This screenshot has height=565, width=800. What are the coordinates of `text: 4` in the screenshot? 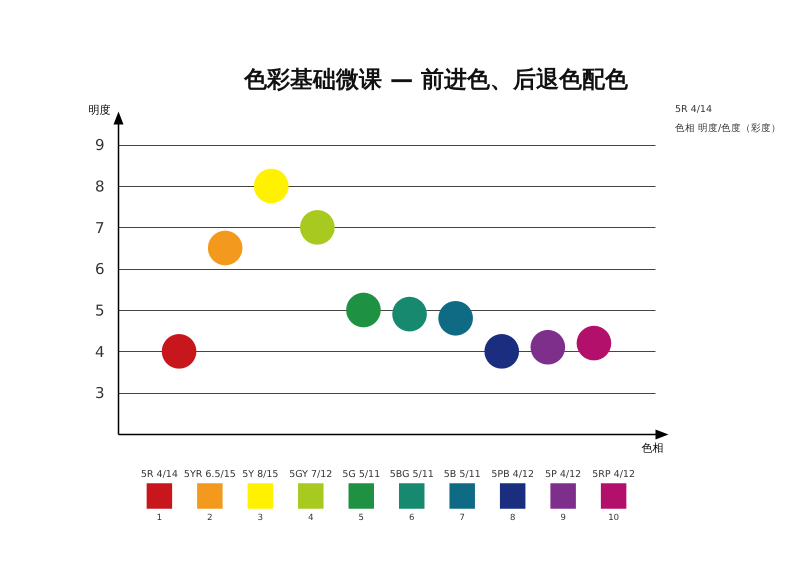 It's located at (311, 518).